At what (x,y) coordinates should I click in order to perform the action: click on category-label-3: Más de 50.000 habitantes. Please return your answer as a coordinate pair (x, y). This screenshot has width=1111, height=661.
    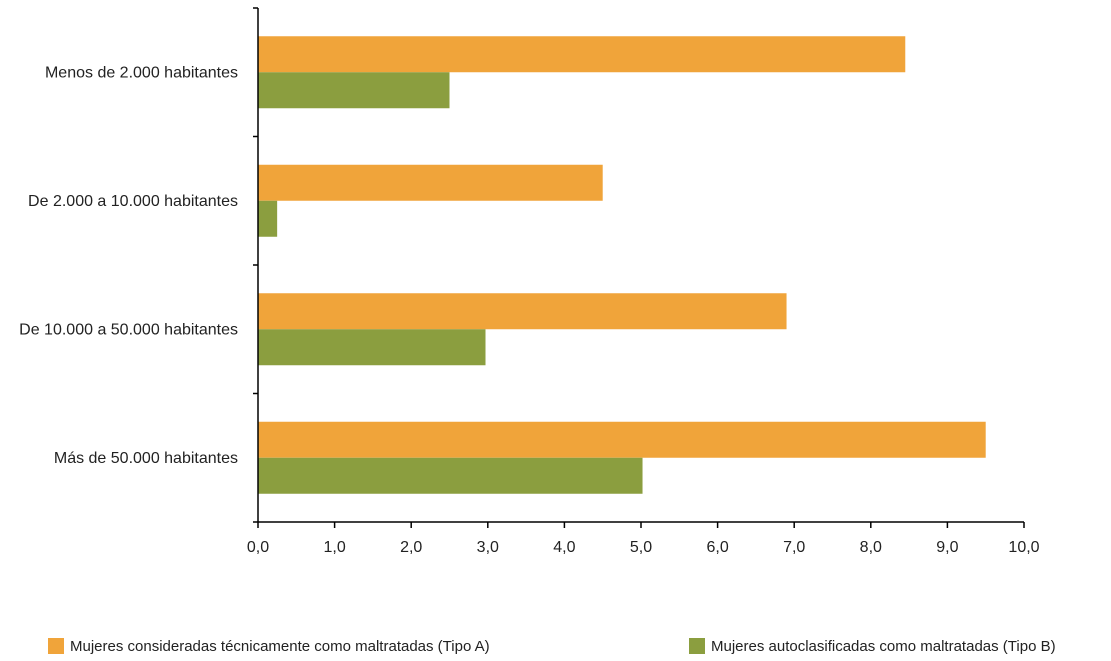
    Looking at the image, I should click on (146, 458).